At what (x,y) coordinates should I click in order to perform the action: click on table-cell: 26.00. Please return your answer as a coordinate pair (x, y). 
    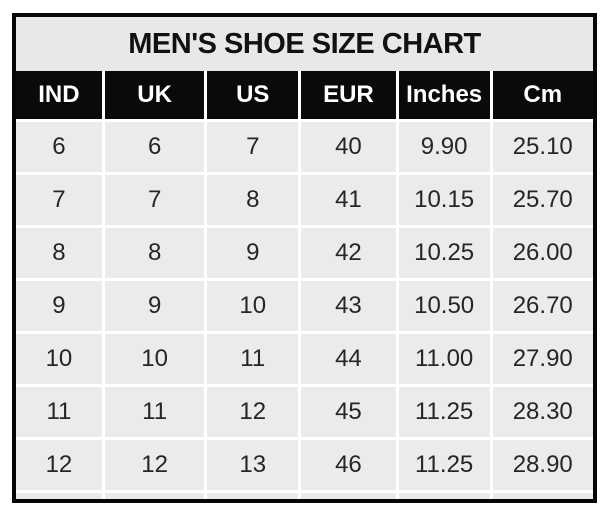
    Looking at the image, I should click on (542, 253).